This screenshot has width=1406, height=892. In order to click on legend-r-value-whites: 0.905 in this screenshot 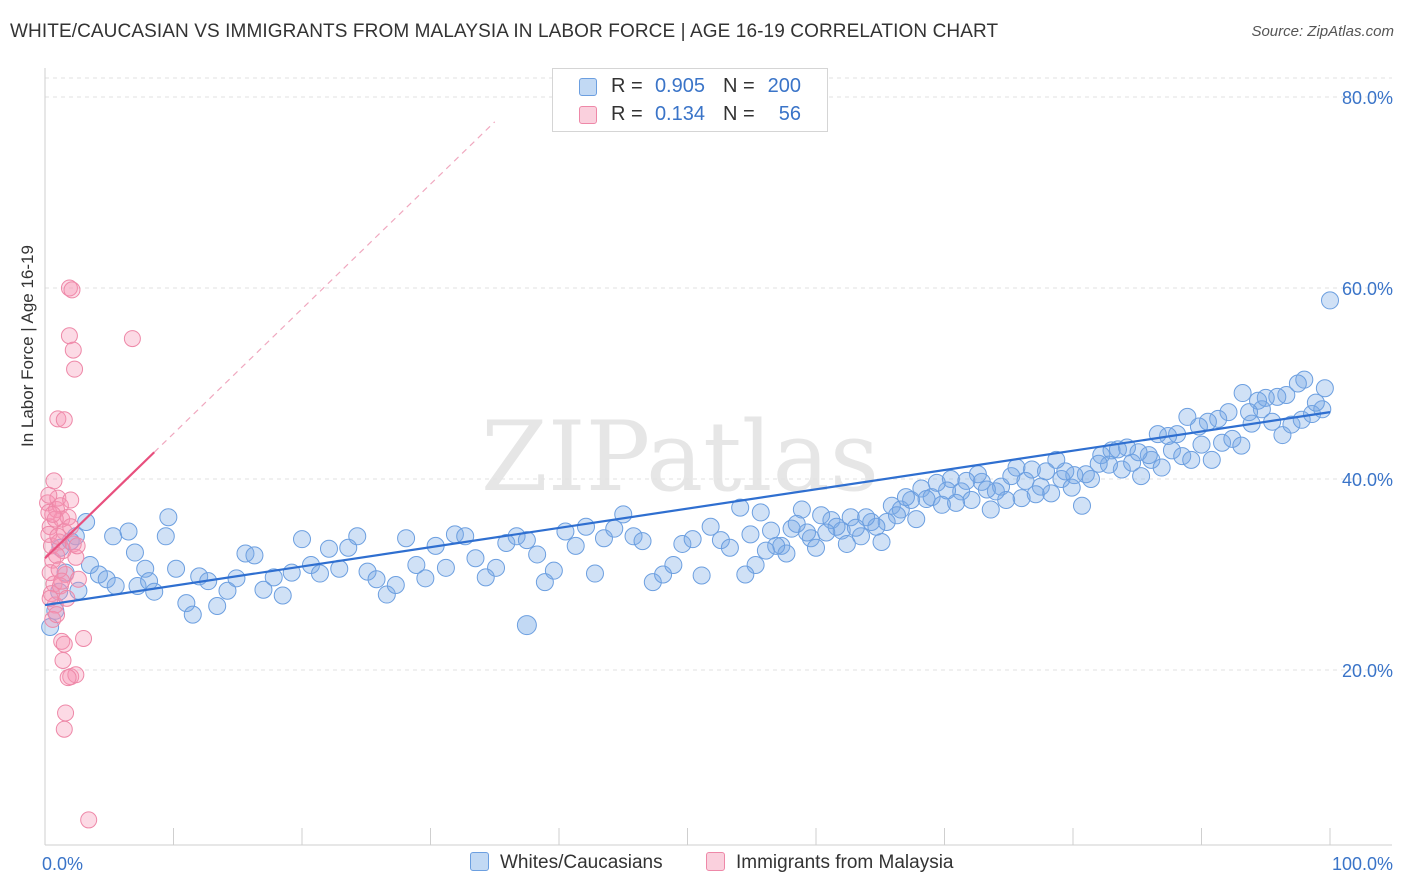, I will do `click(679, 86)`.